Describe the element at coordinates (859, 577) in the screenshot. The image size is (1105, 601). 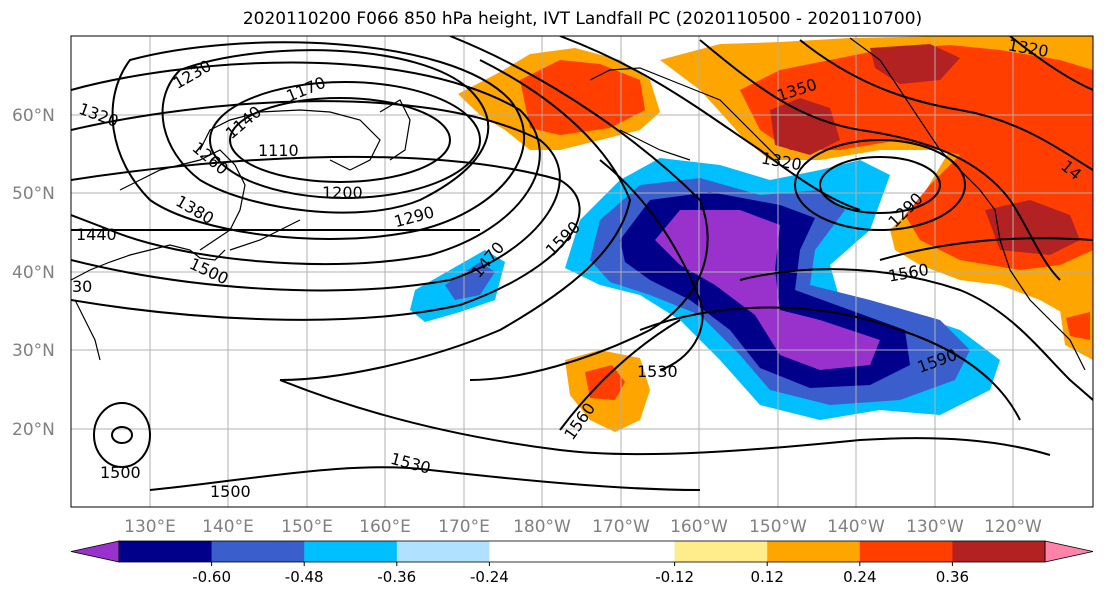
I see `colorbar-tick-label: 0.24` at that location.